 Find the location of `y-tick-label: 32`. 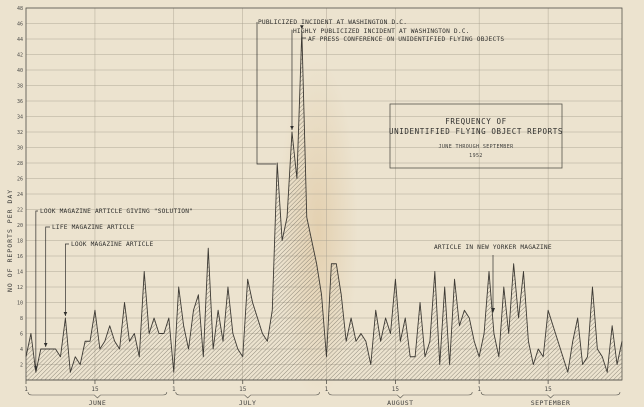

y-tick-label: 32 is located at coordinates (20, 133).